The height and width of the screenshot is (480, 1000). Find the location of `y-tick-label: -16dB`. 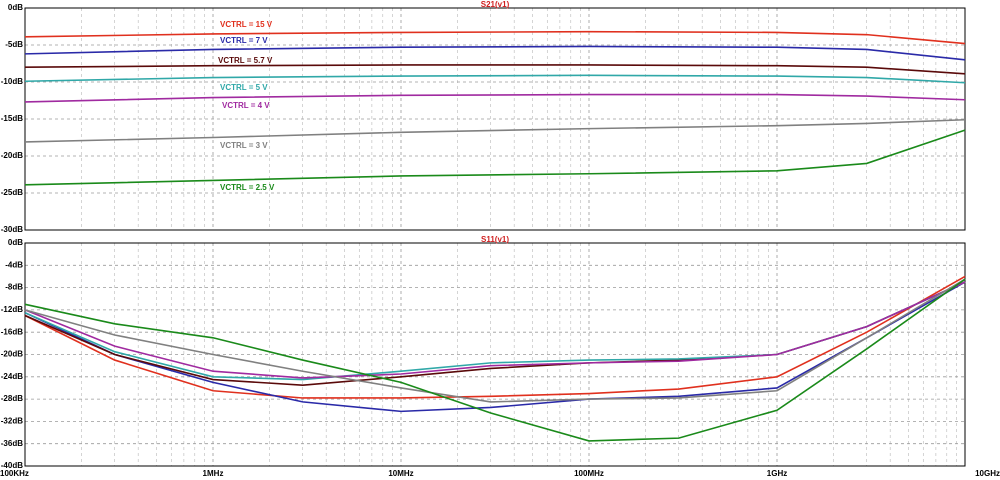

y-tick-label: -16dB is located at coordinates (12, 331).